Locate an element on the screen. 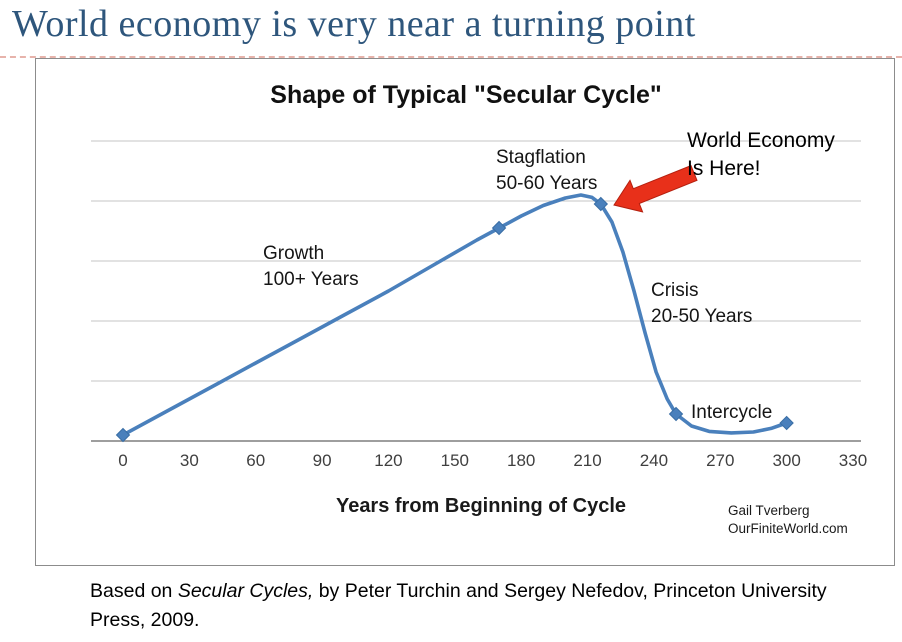  annotation-world-economy-is-here: World Economy Is Here! is located at coordinates (761, 154).